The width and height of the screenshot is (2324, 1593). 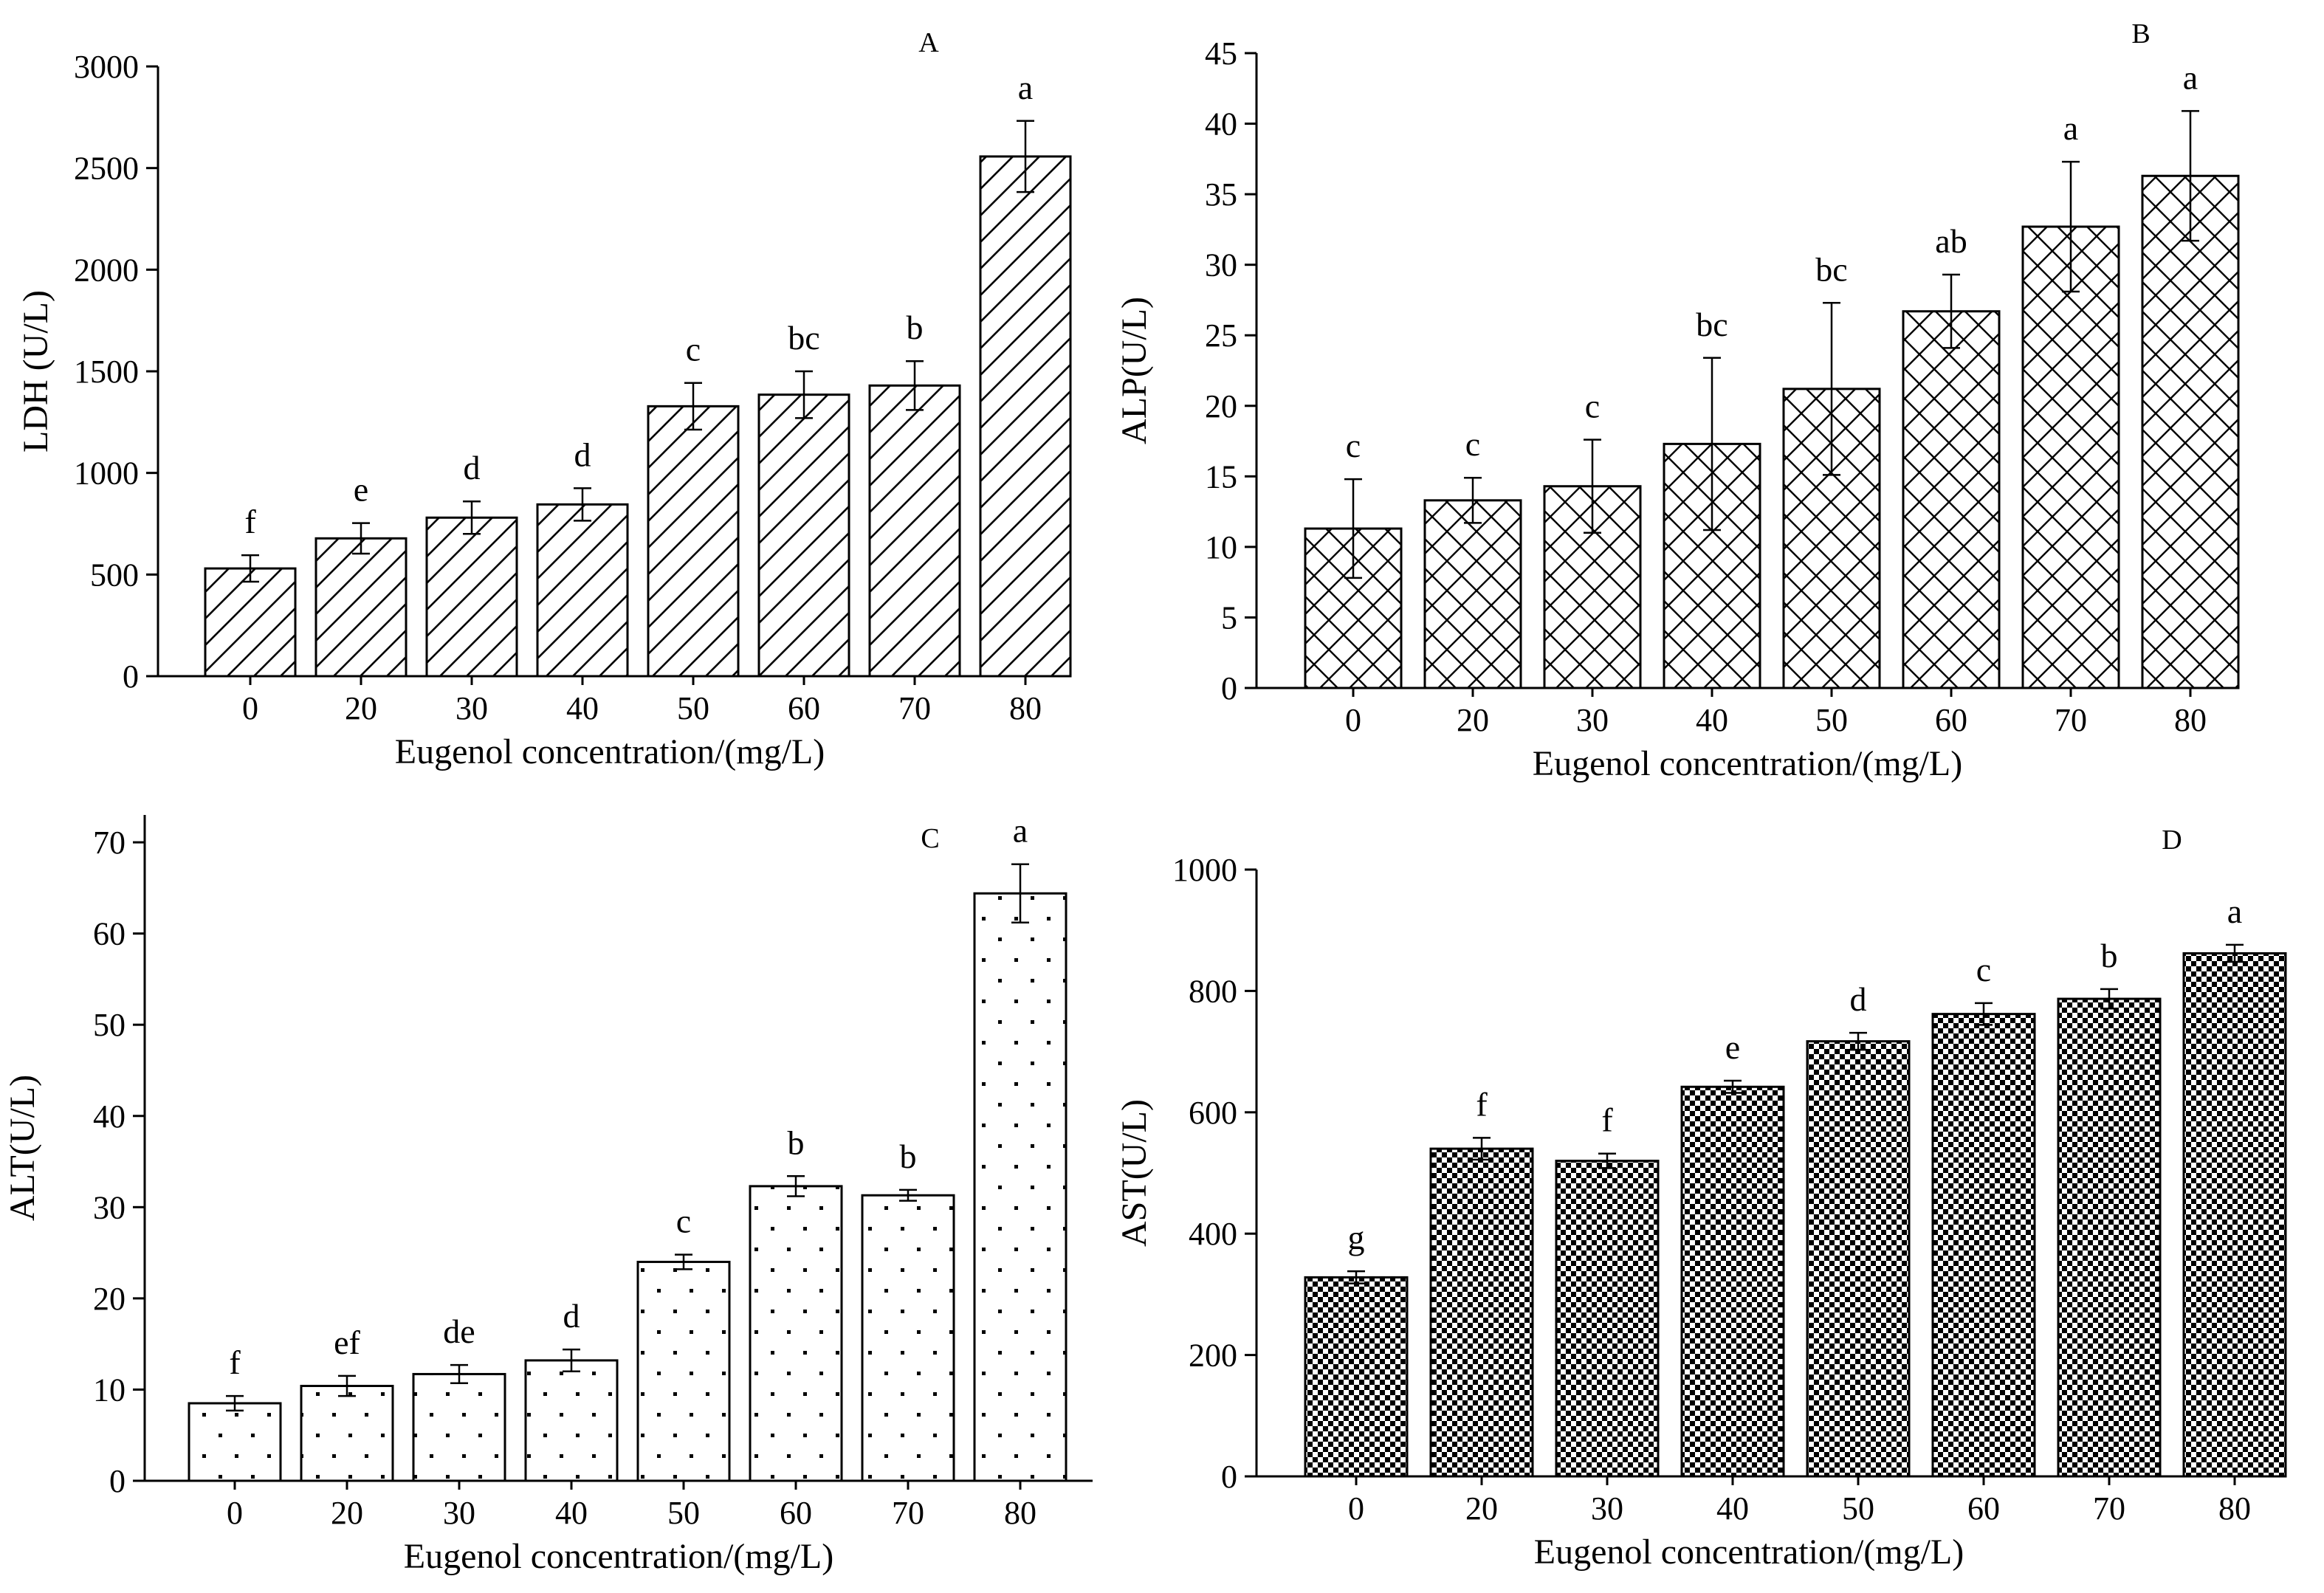 What do you see at coordinates (106, 372) in the screenshot?
I see `y-tick-label: 1500` at bounding box center [106, 372].